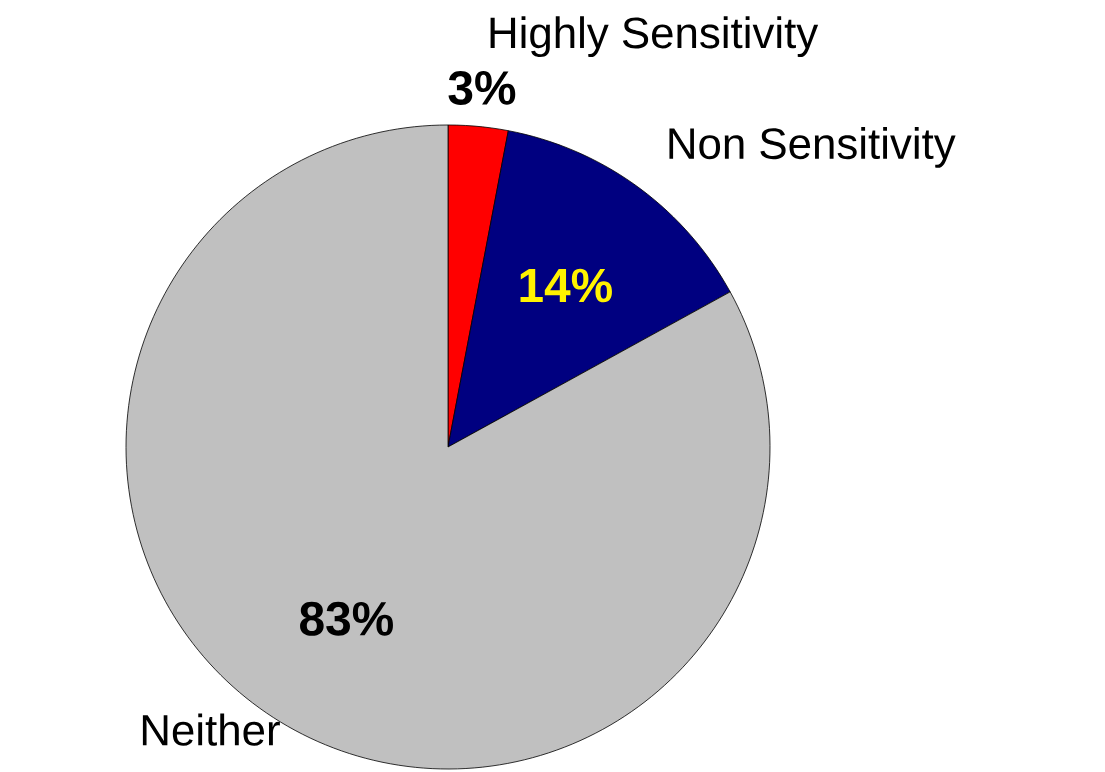 Image resolution: width=1105 pixels, height=772 pixels. What do you see at coordinates (812, 147) in the screenshot?
I see `slice-label: Non Sensitivity` at bounding box center [812, 147].